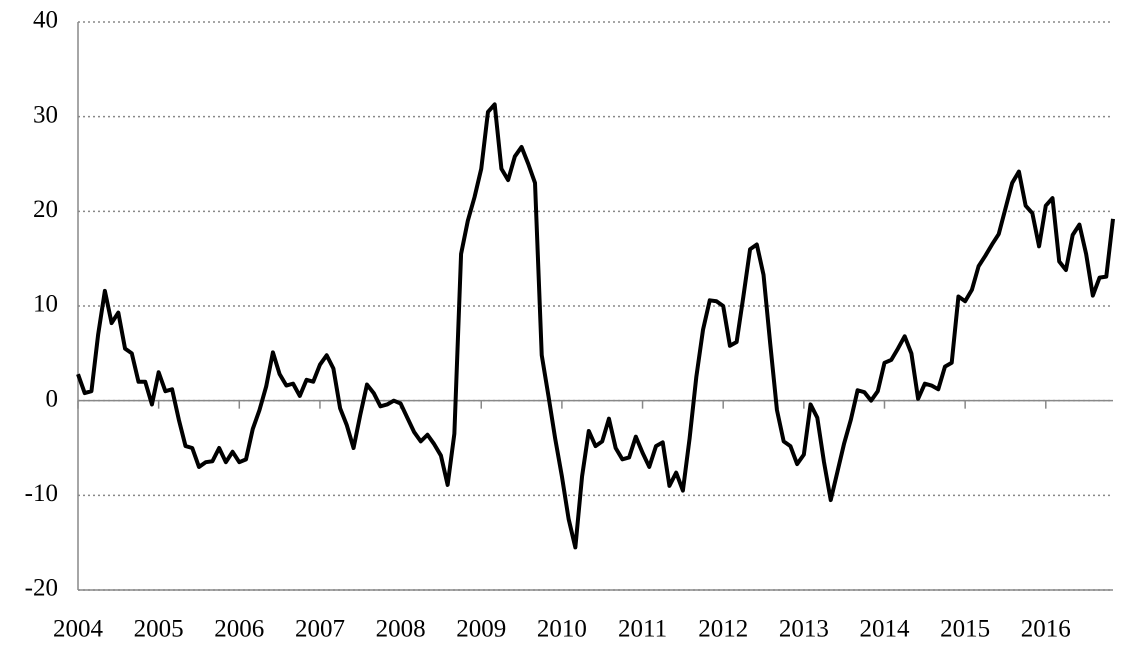  I want to click on x-tick-label: 2005, so click(159, 629).